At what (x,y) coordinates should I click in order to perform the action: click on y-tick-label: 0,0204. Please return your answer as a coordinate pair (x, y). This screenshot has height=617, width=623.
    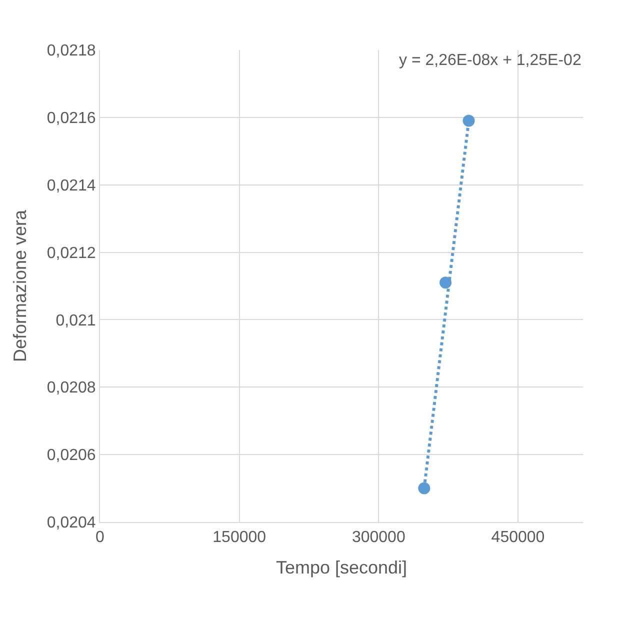
    Looking at the image, I should click on (71, 523).